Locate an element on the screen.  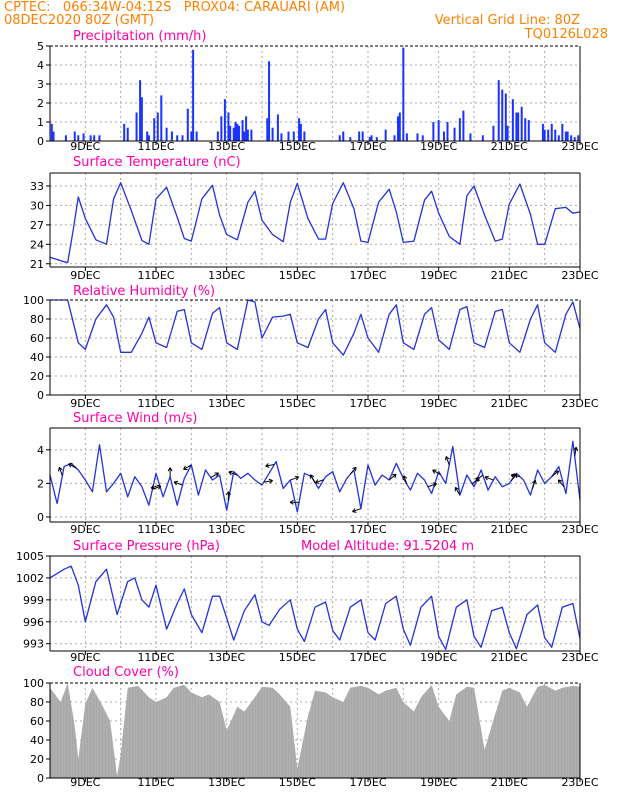
temp-xtick-label: 13DEC is located at coordinates (226, 275).